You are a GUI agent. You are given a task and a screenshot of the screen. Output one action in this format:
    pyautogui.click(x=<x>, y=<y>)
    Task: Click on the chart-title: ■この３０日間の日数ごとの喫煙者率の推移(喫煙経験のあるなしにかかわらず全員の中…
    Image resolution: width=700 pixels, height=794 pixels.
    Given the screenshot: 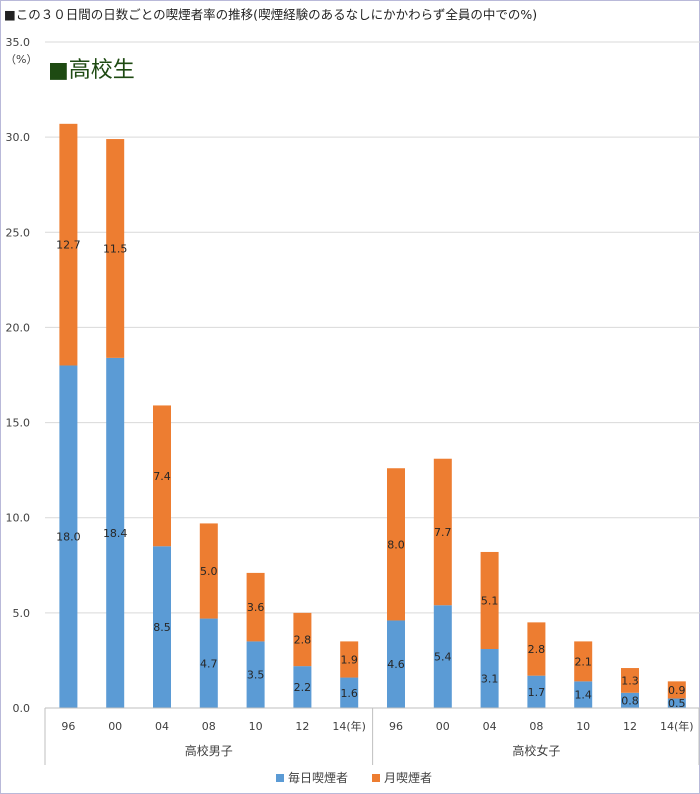 What is the action you would take?
    pyautogui.click(x=271, y=14)
    